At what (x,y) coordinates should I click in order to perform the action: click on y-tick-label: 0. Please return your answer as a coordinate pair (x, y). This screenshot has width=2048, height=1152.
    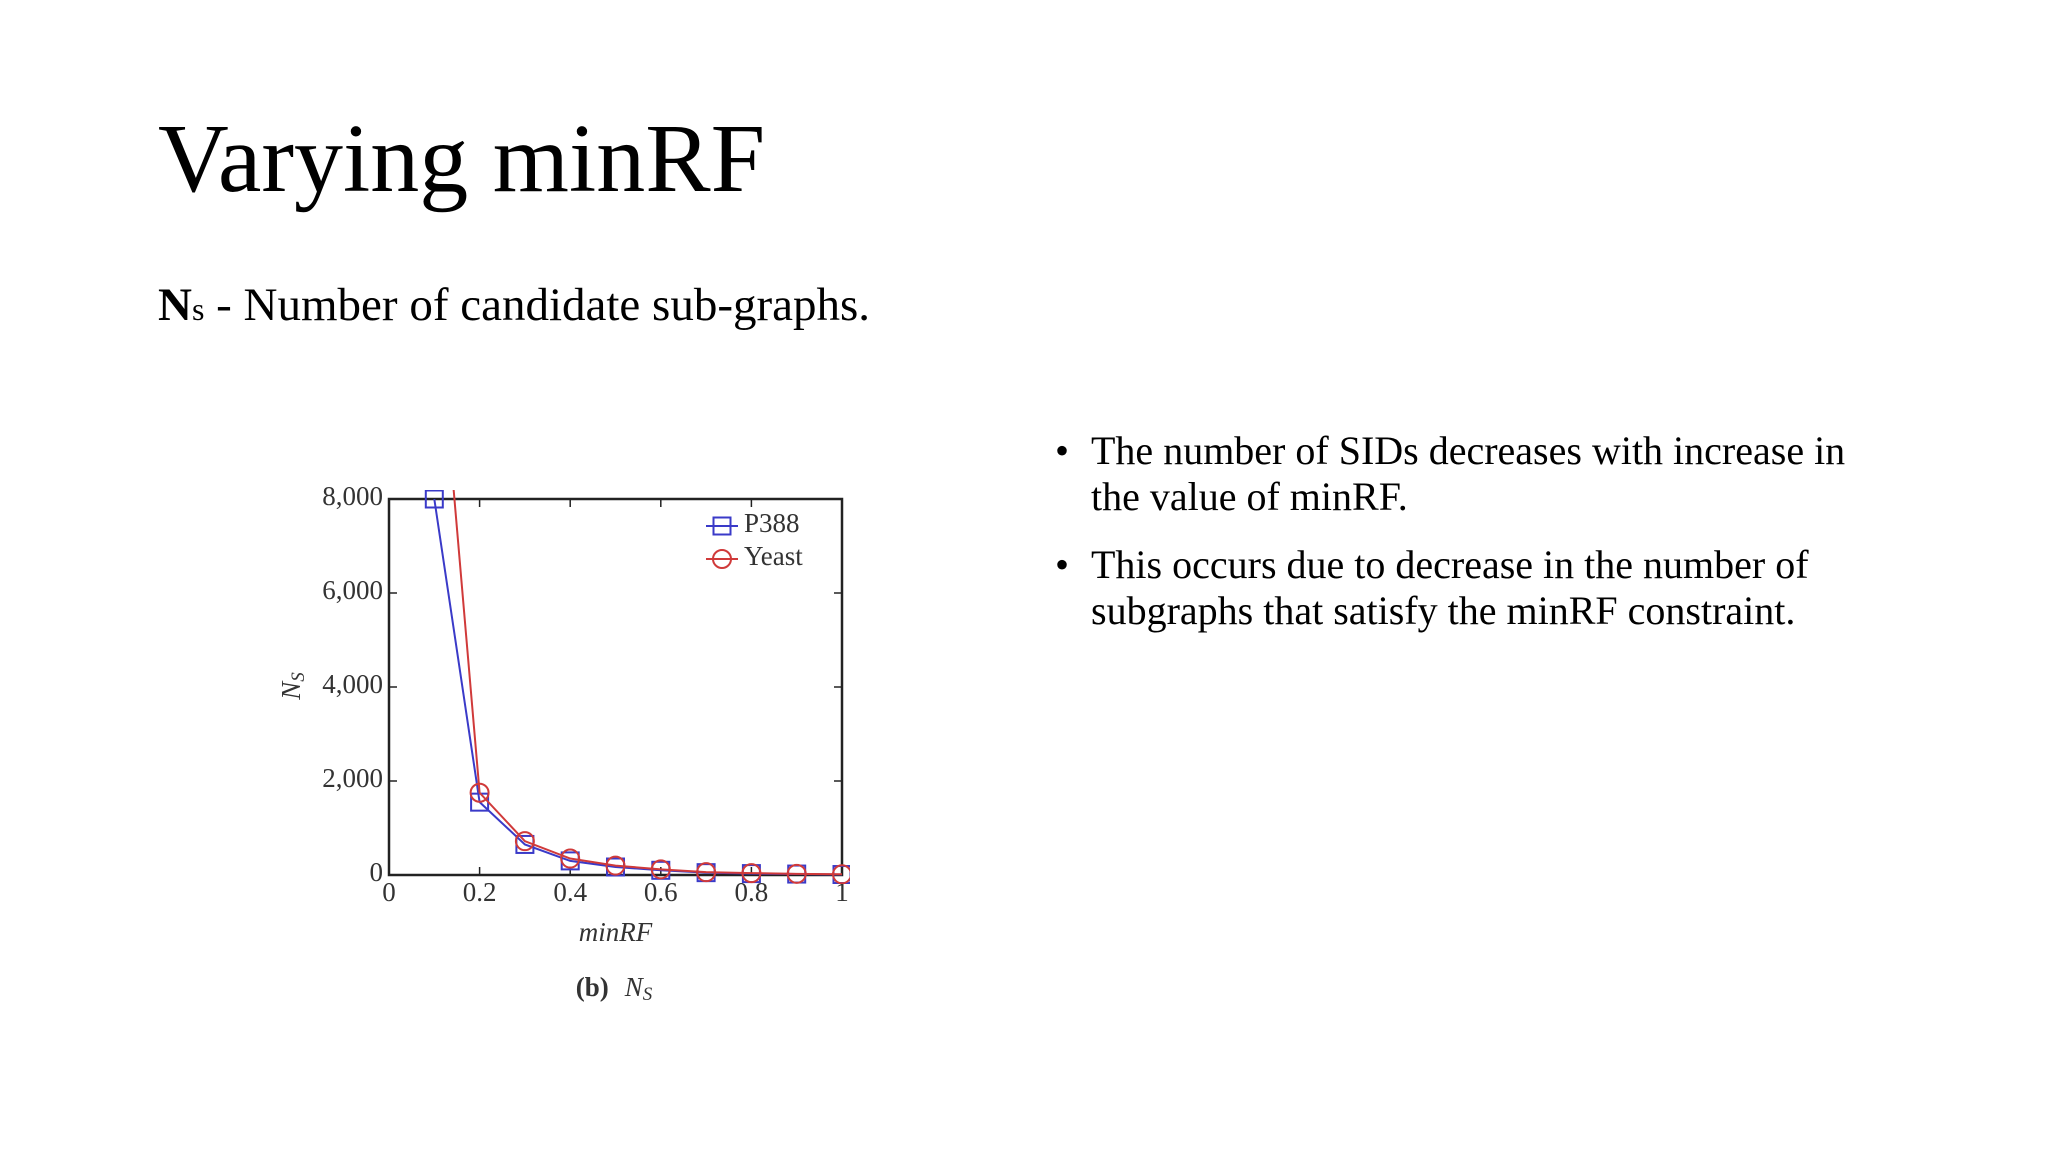
    Looking at the image, I should click on (377, 872).